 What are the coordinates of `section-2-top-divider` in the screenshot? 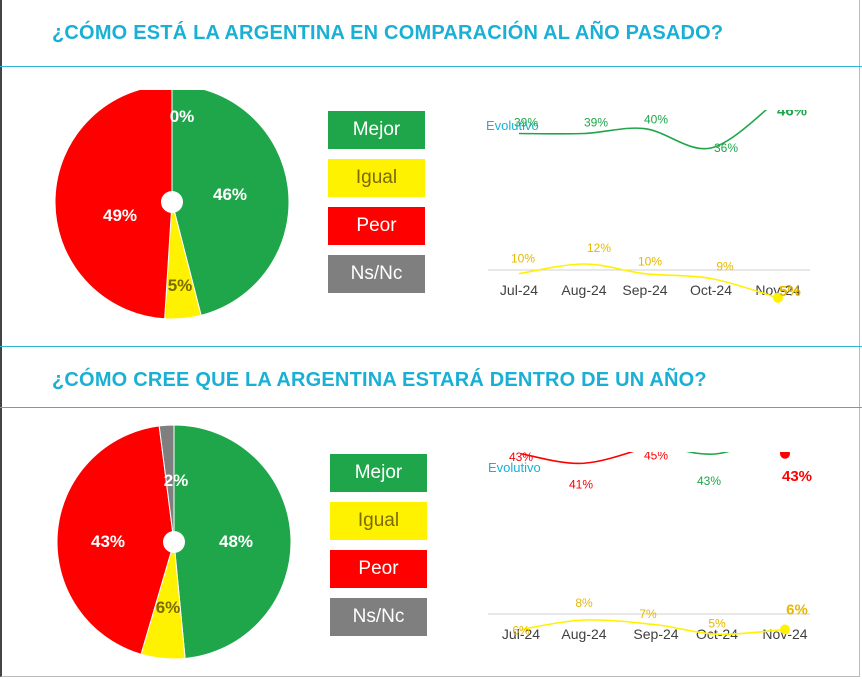 It's located at (431, 346).